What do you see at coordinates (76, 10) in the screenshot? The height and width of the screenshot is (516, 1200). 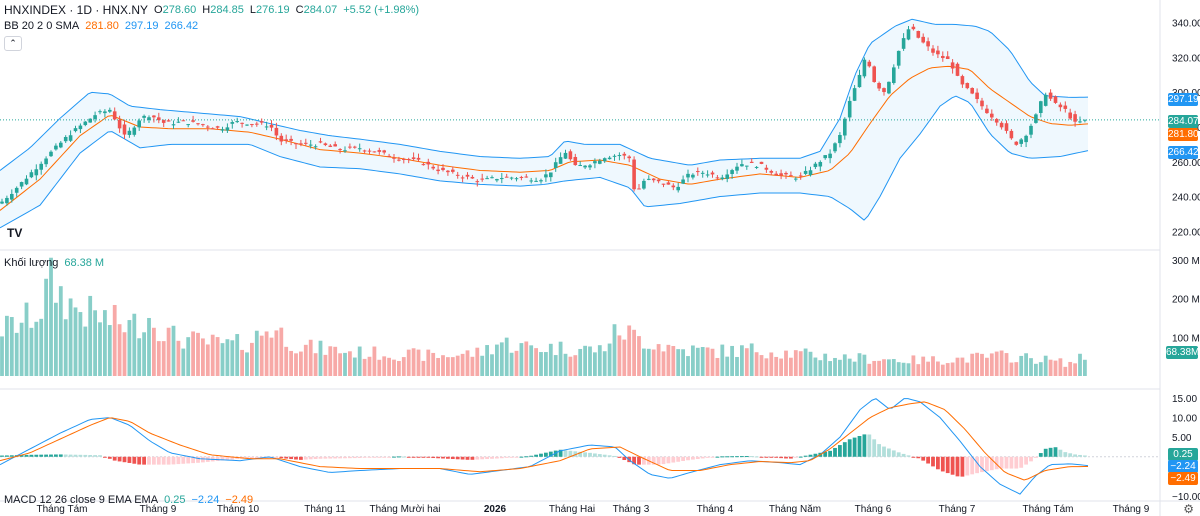 I see `symbol-title: HNXINDEX · 1D · HNX.NY` at bounding box center [76, 10].